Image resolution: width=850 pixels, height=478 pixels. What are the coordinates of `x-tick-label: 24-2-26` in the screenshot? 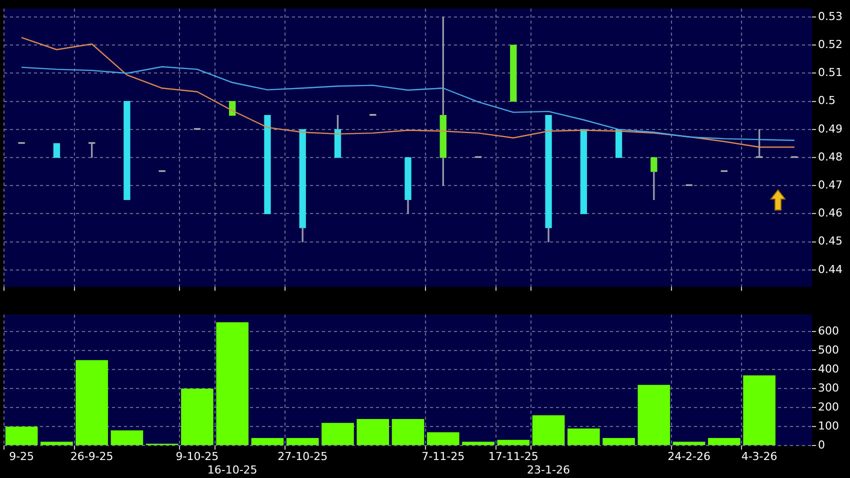 It's located at (689, 457).